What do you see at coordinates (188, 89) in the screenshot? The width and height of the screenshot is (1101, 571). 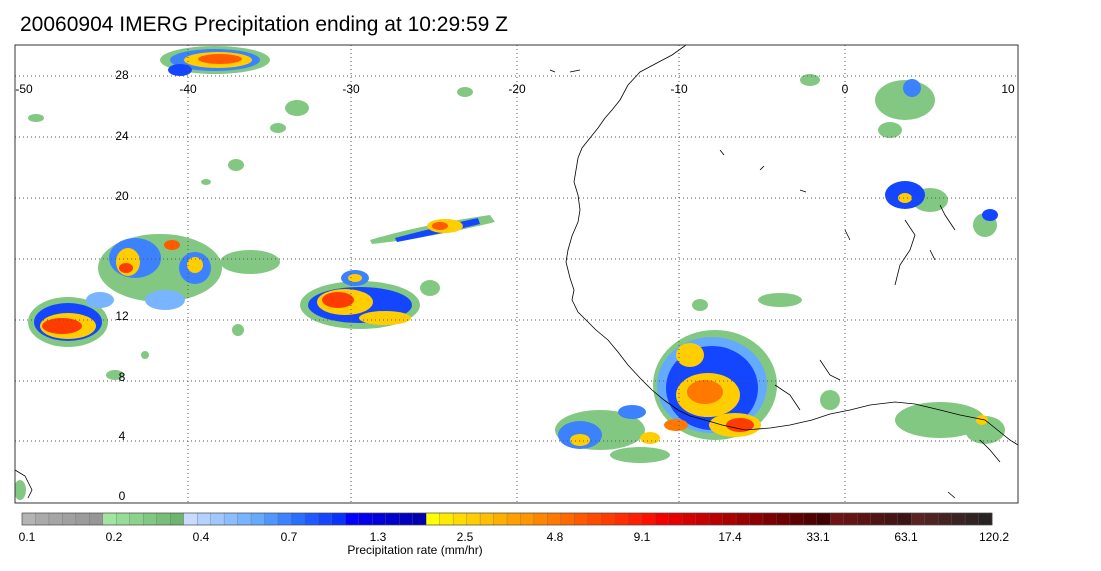 I see `lon-tick-label: -40` at bounding box center [188, 89].